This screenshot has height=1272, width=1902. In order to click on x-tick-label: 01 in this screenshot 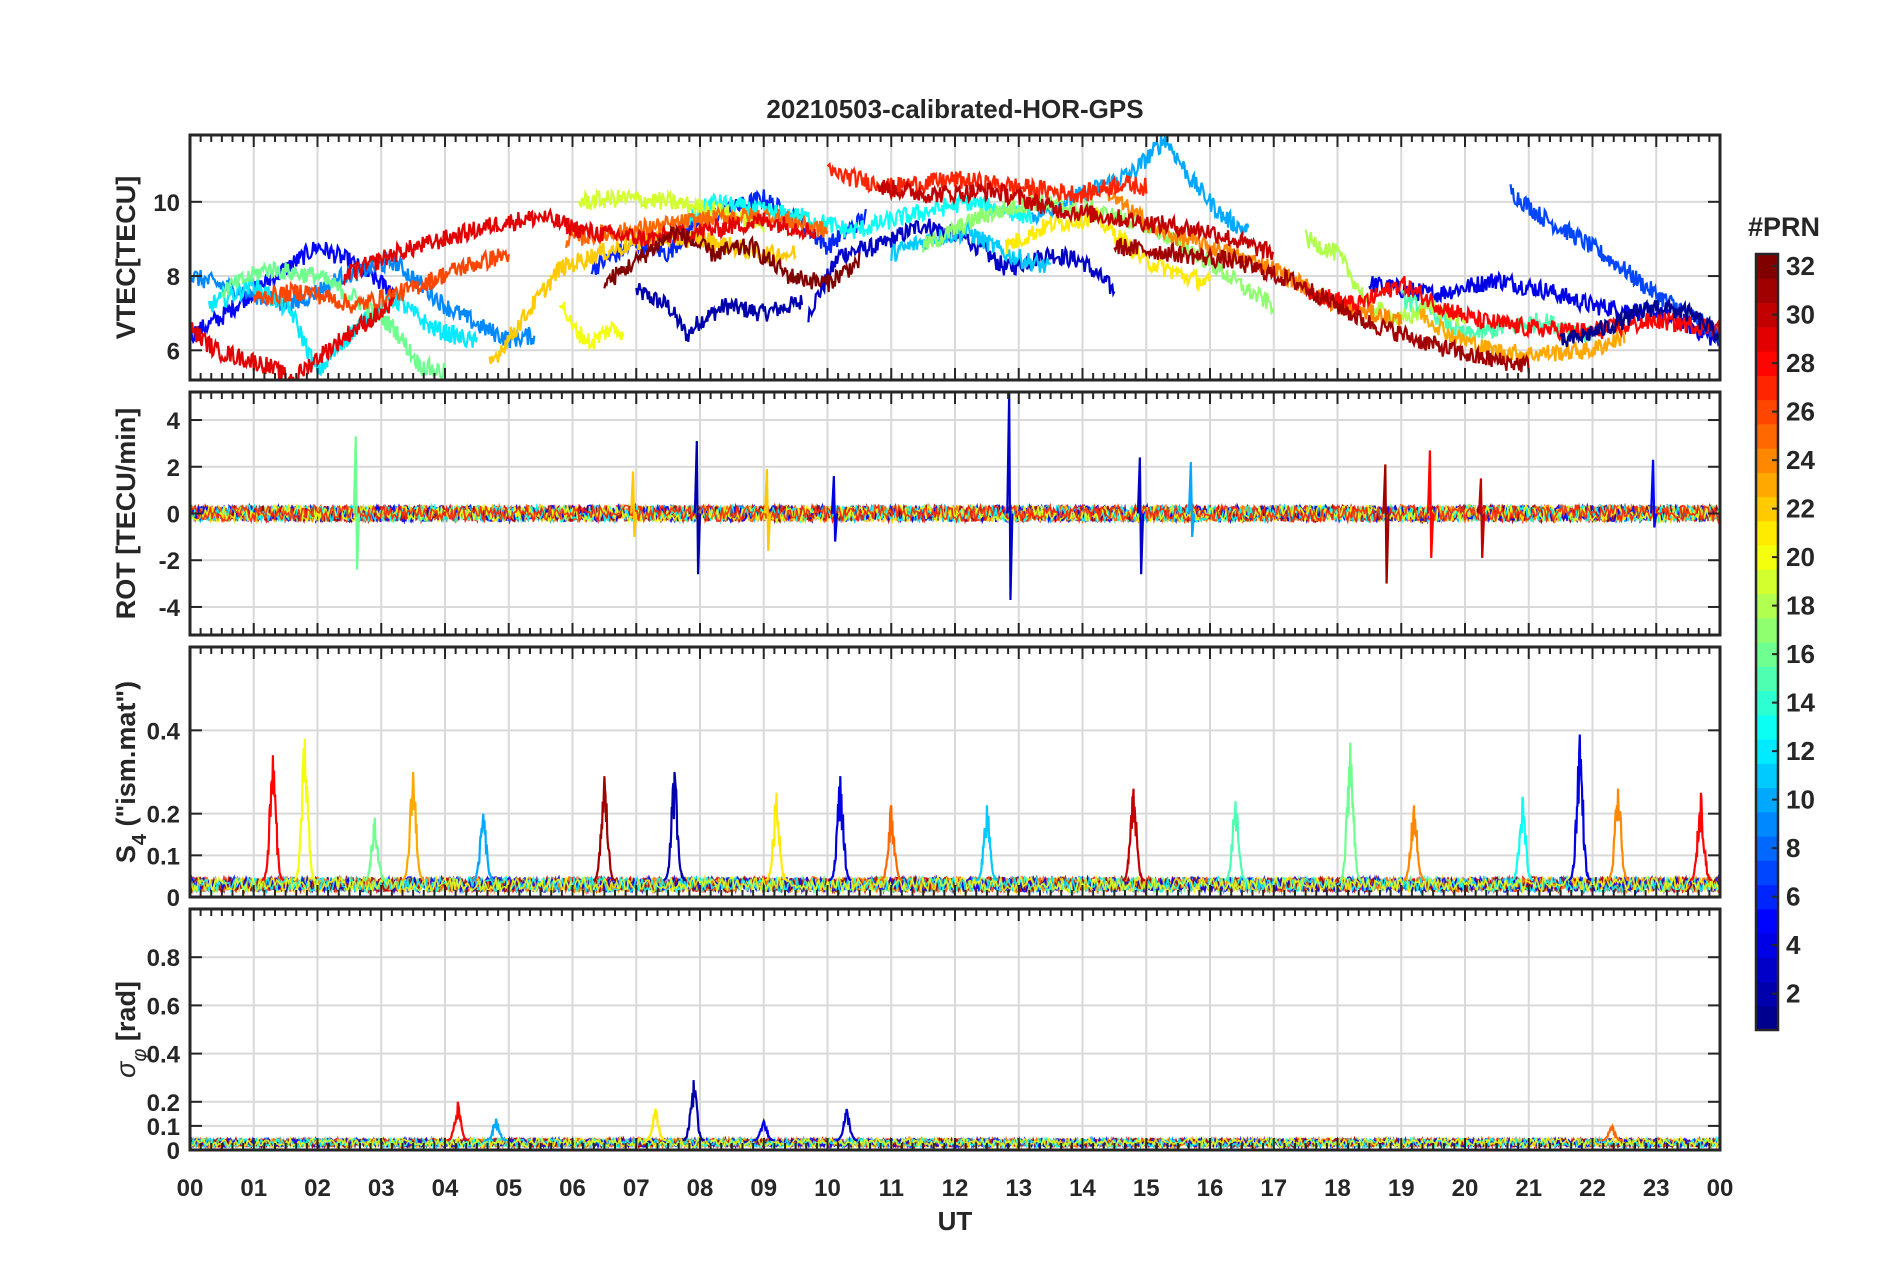, I will do `click(253, 1188)`.